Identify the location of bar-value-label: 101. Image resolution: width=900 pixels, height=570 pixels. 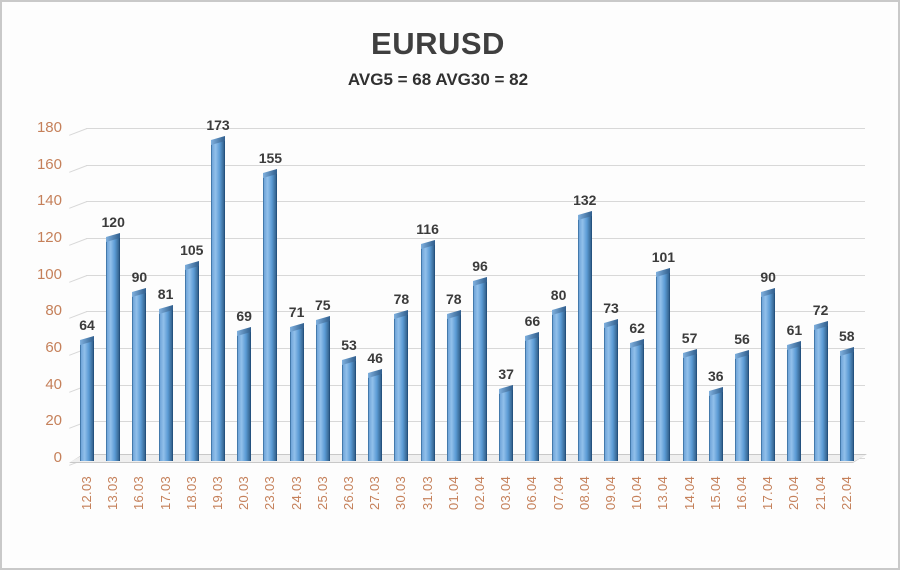
(663, 256).